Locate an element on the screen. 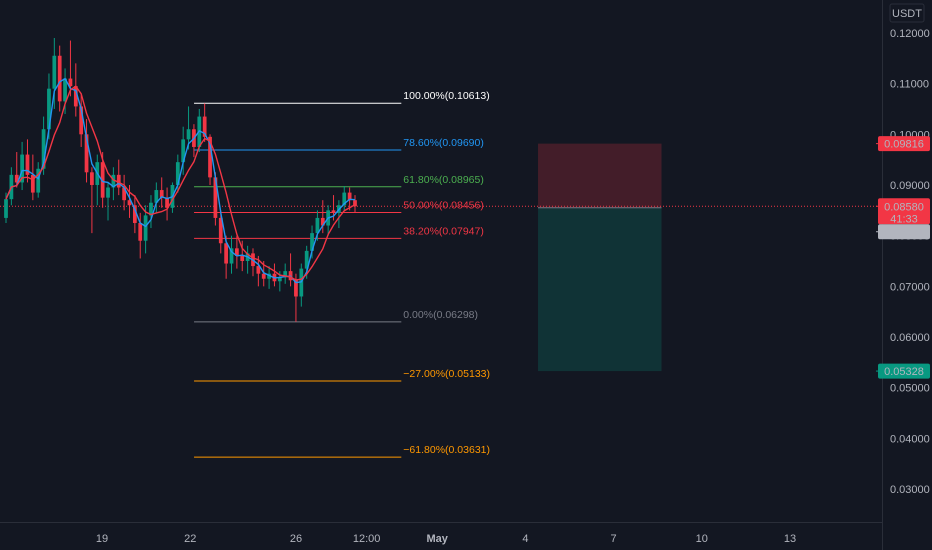 The image size is (932, 550). time-tick-label: 12:00 is located at coordinates (367, 539).